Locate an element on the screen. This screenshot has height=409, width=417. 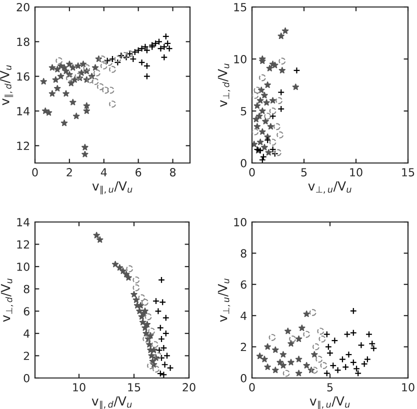
y-tick-label: 20 is located at coordinates (23, 7).